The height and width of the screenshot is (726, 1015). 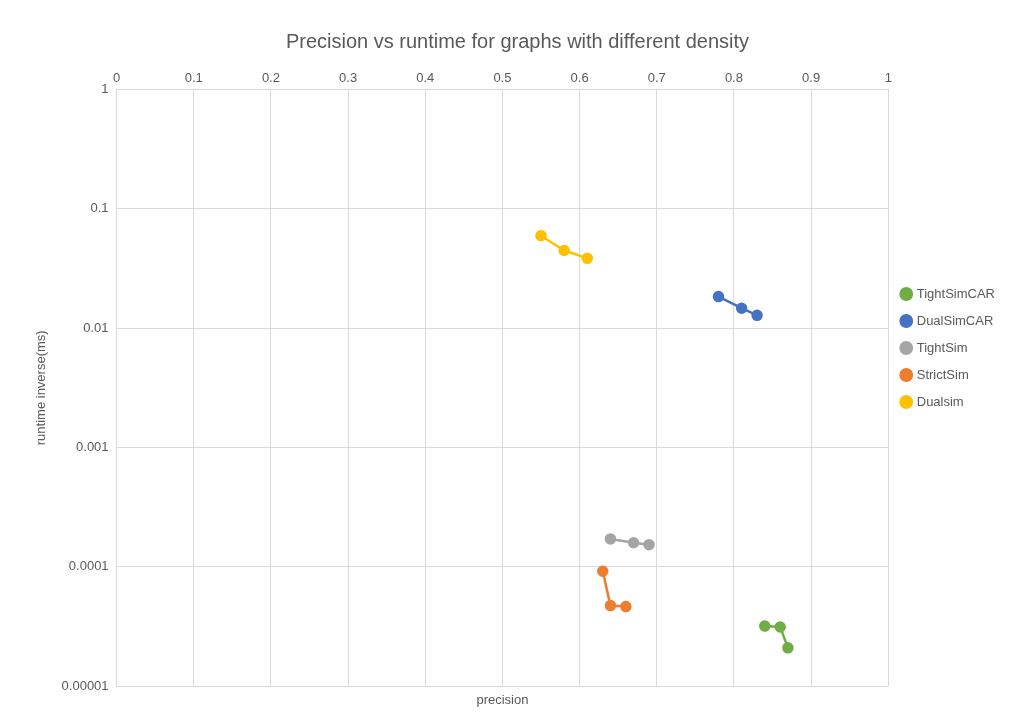 I want to click on x-tick-label: 0.3, so click(x=348, y=78).